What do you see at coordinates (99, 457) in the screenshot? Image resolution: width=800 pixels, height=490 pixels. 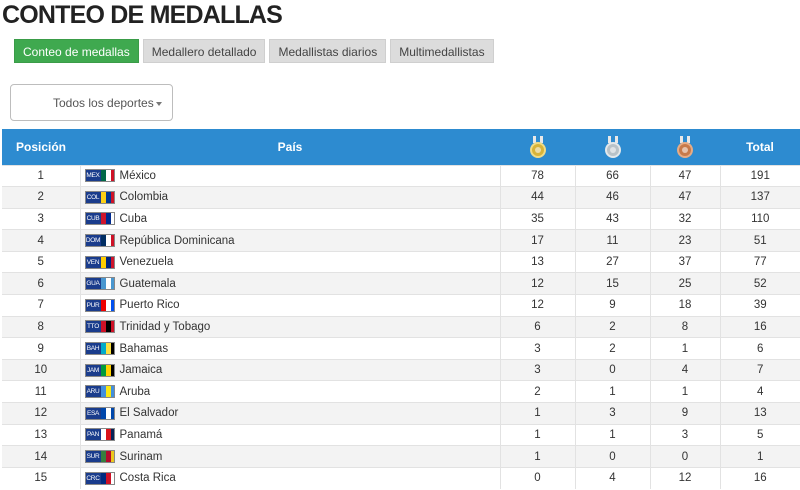 I see `country-flag-icon: SUR` at bounding box center [99, 457].